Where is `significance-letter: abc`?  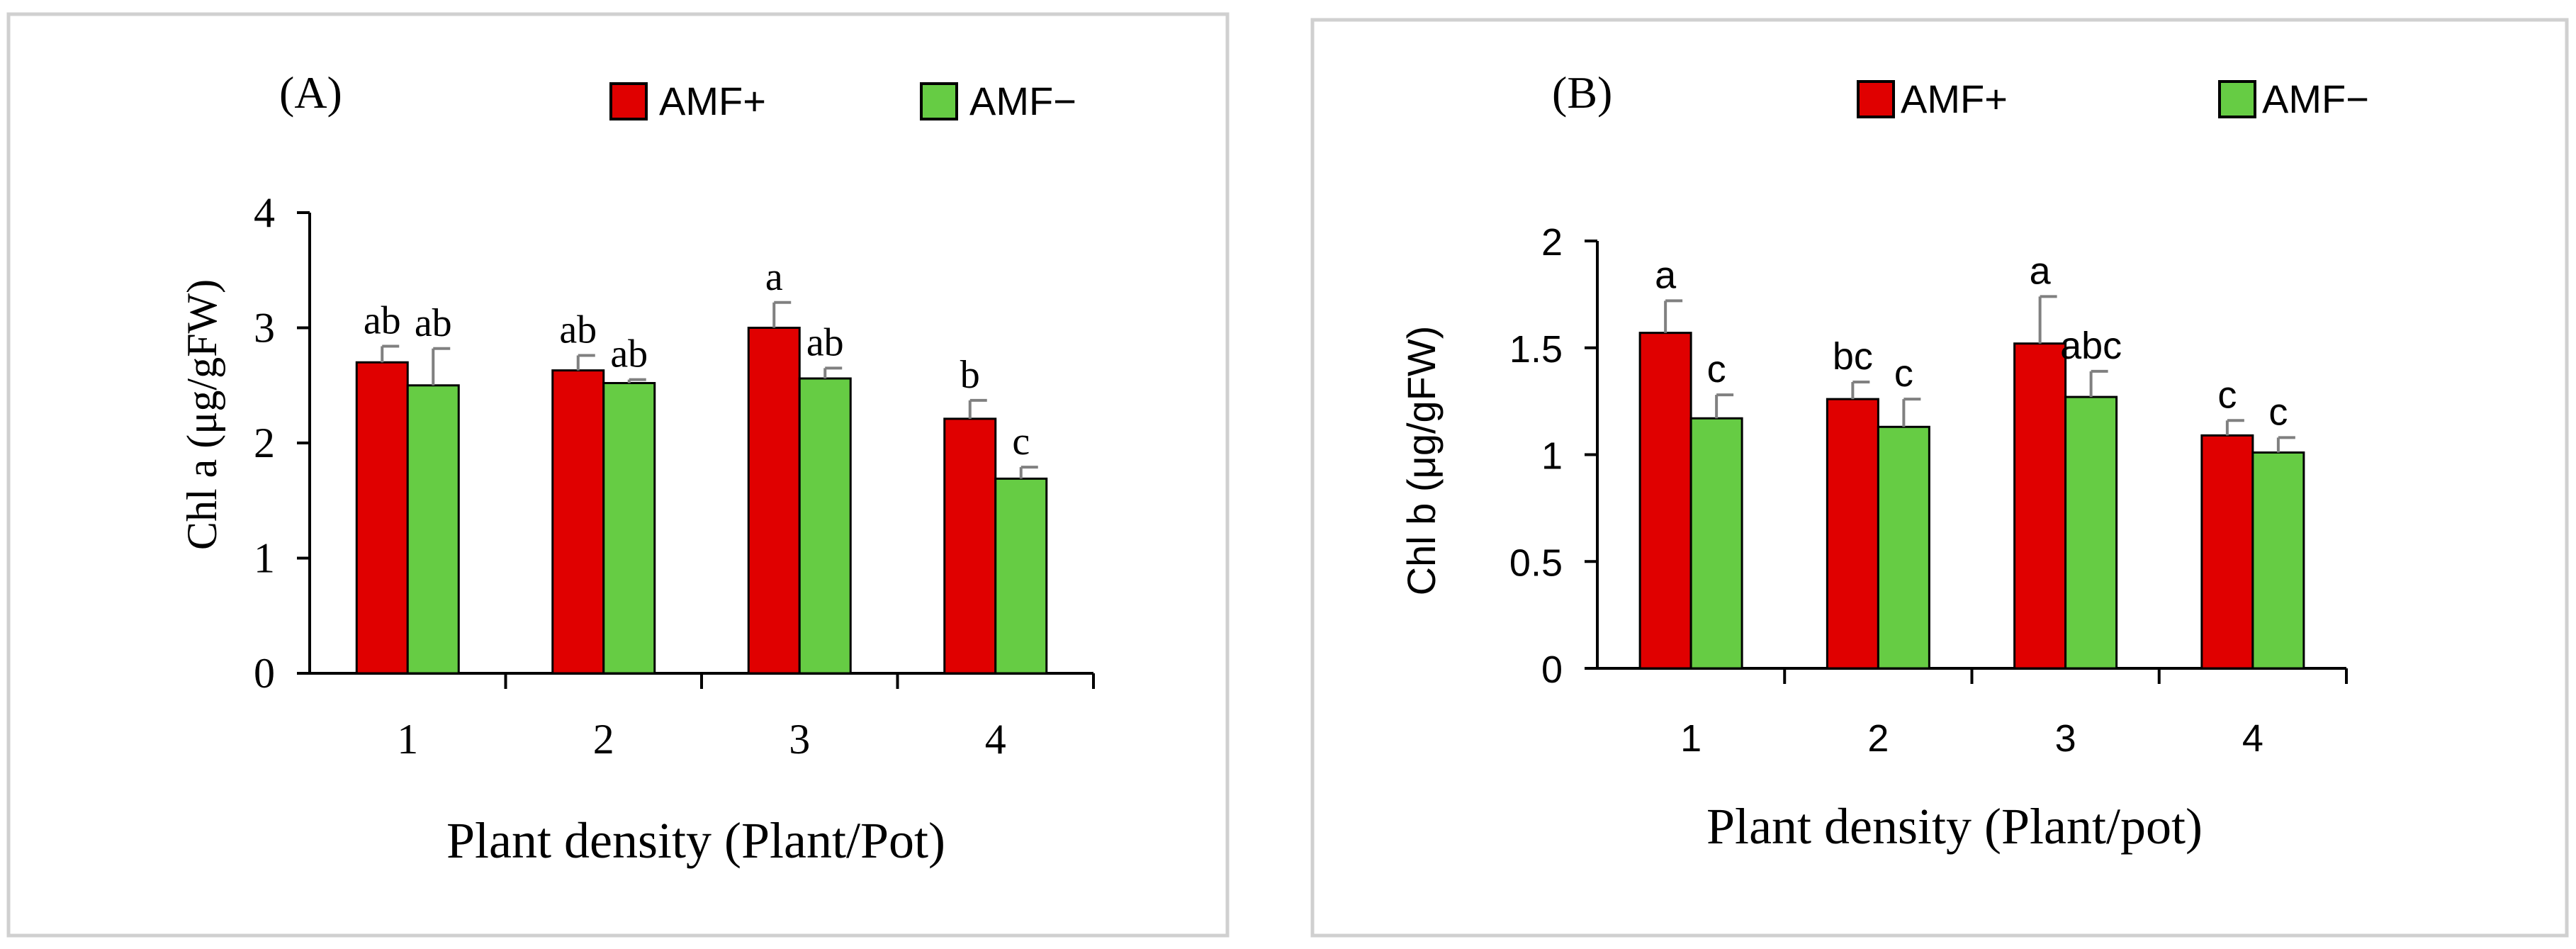 significance-letter: abc is located at coordinates (2091, 346).